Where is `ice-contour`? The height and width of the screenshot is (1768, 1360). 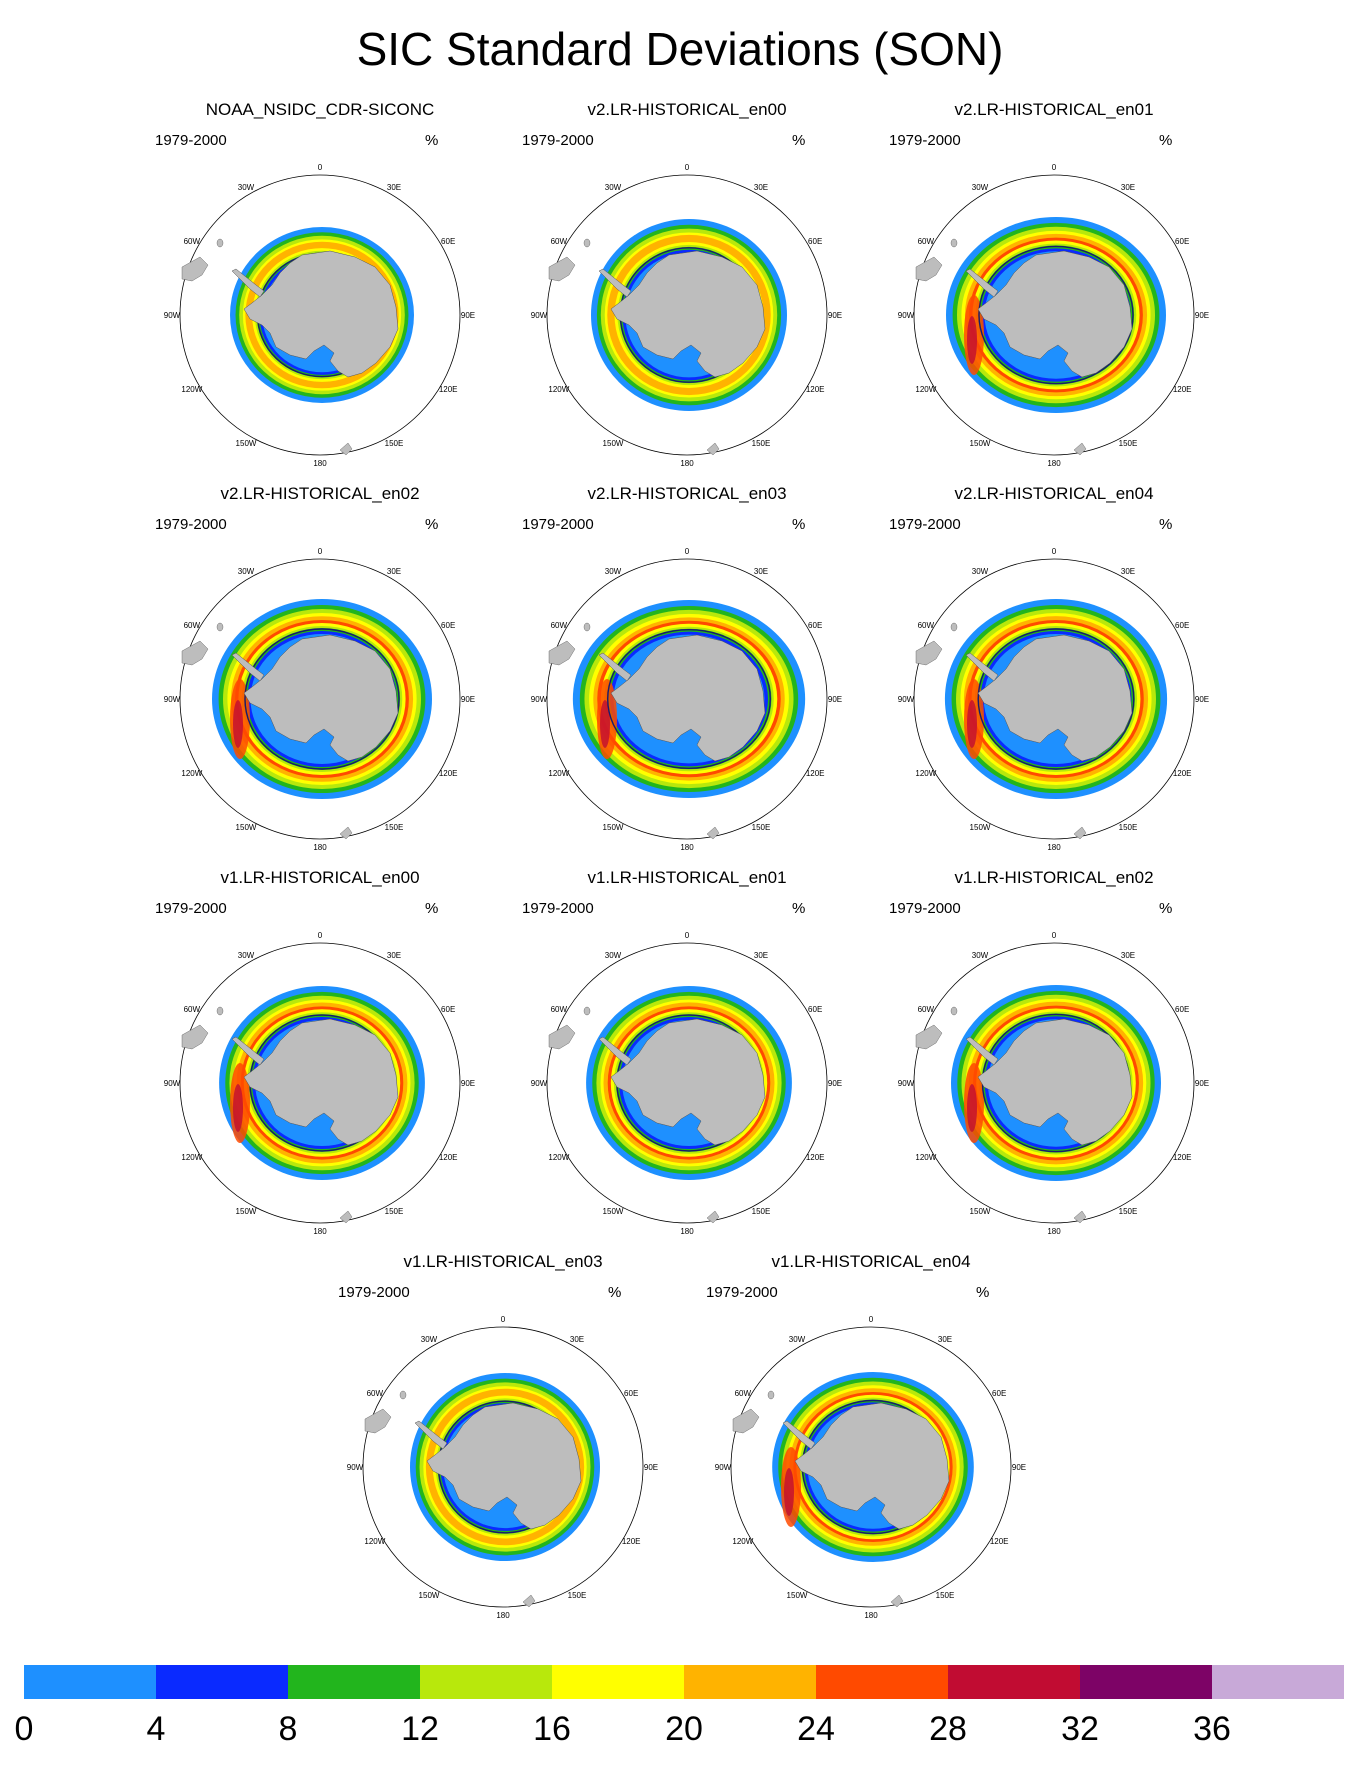
ice-contour is located at coordinates (322, 699).